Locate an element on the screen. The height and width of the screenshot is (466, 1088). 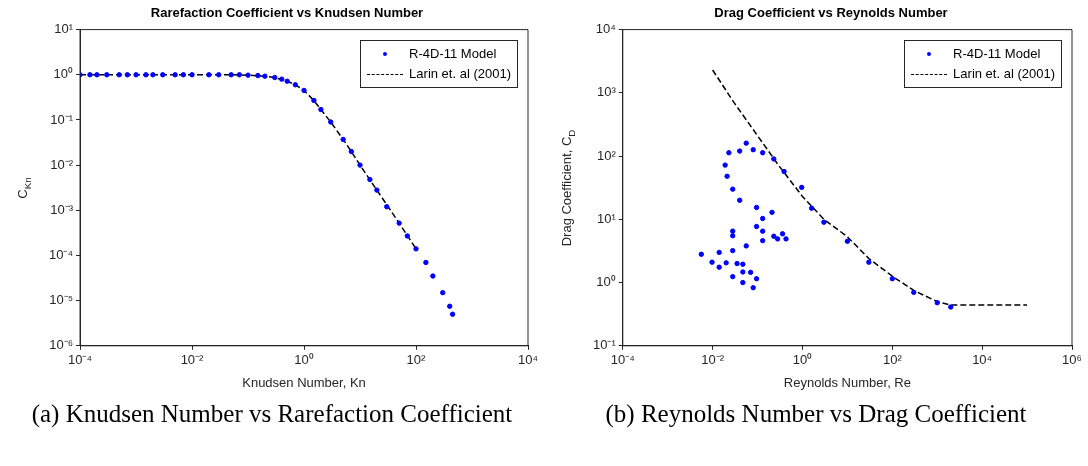
x-axis-title: Reynolds Number, Re is located at coordinates (847, 382).